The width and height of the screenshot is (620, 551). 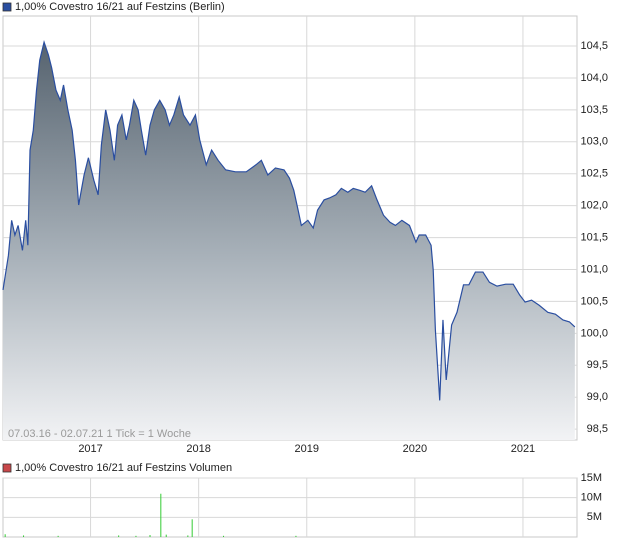 What do you see at coordinates (594, 142) in the screenshot?
I see `y-tick-label: 103,0` at bounding box center [594, 142].